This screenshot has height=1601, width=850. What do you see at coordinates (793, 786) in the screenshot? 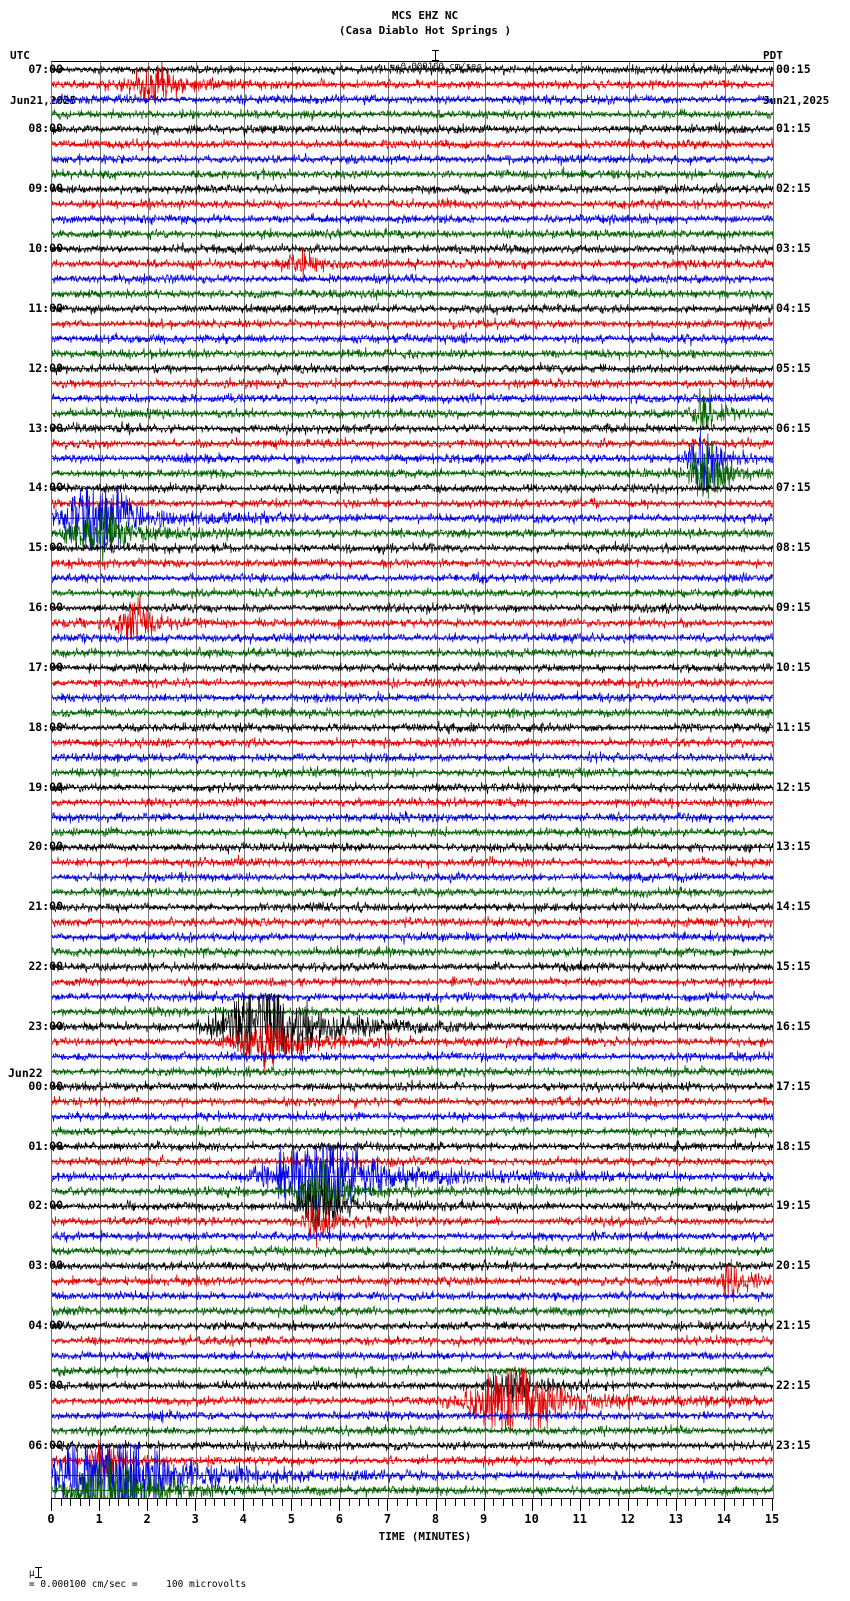
I see `hour-label-right-1215: 12:15` at bounding box center [793, 786].